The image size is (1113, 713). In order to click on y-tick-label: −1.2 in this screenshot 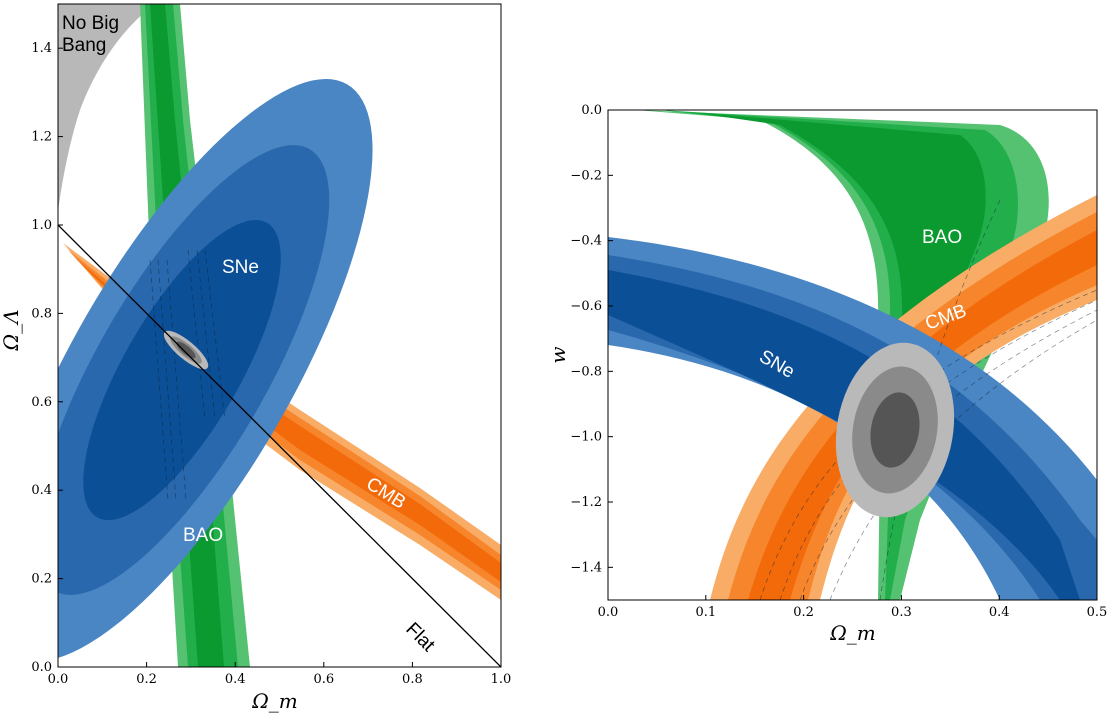, I will do `click(586, 502)`.